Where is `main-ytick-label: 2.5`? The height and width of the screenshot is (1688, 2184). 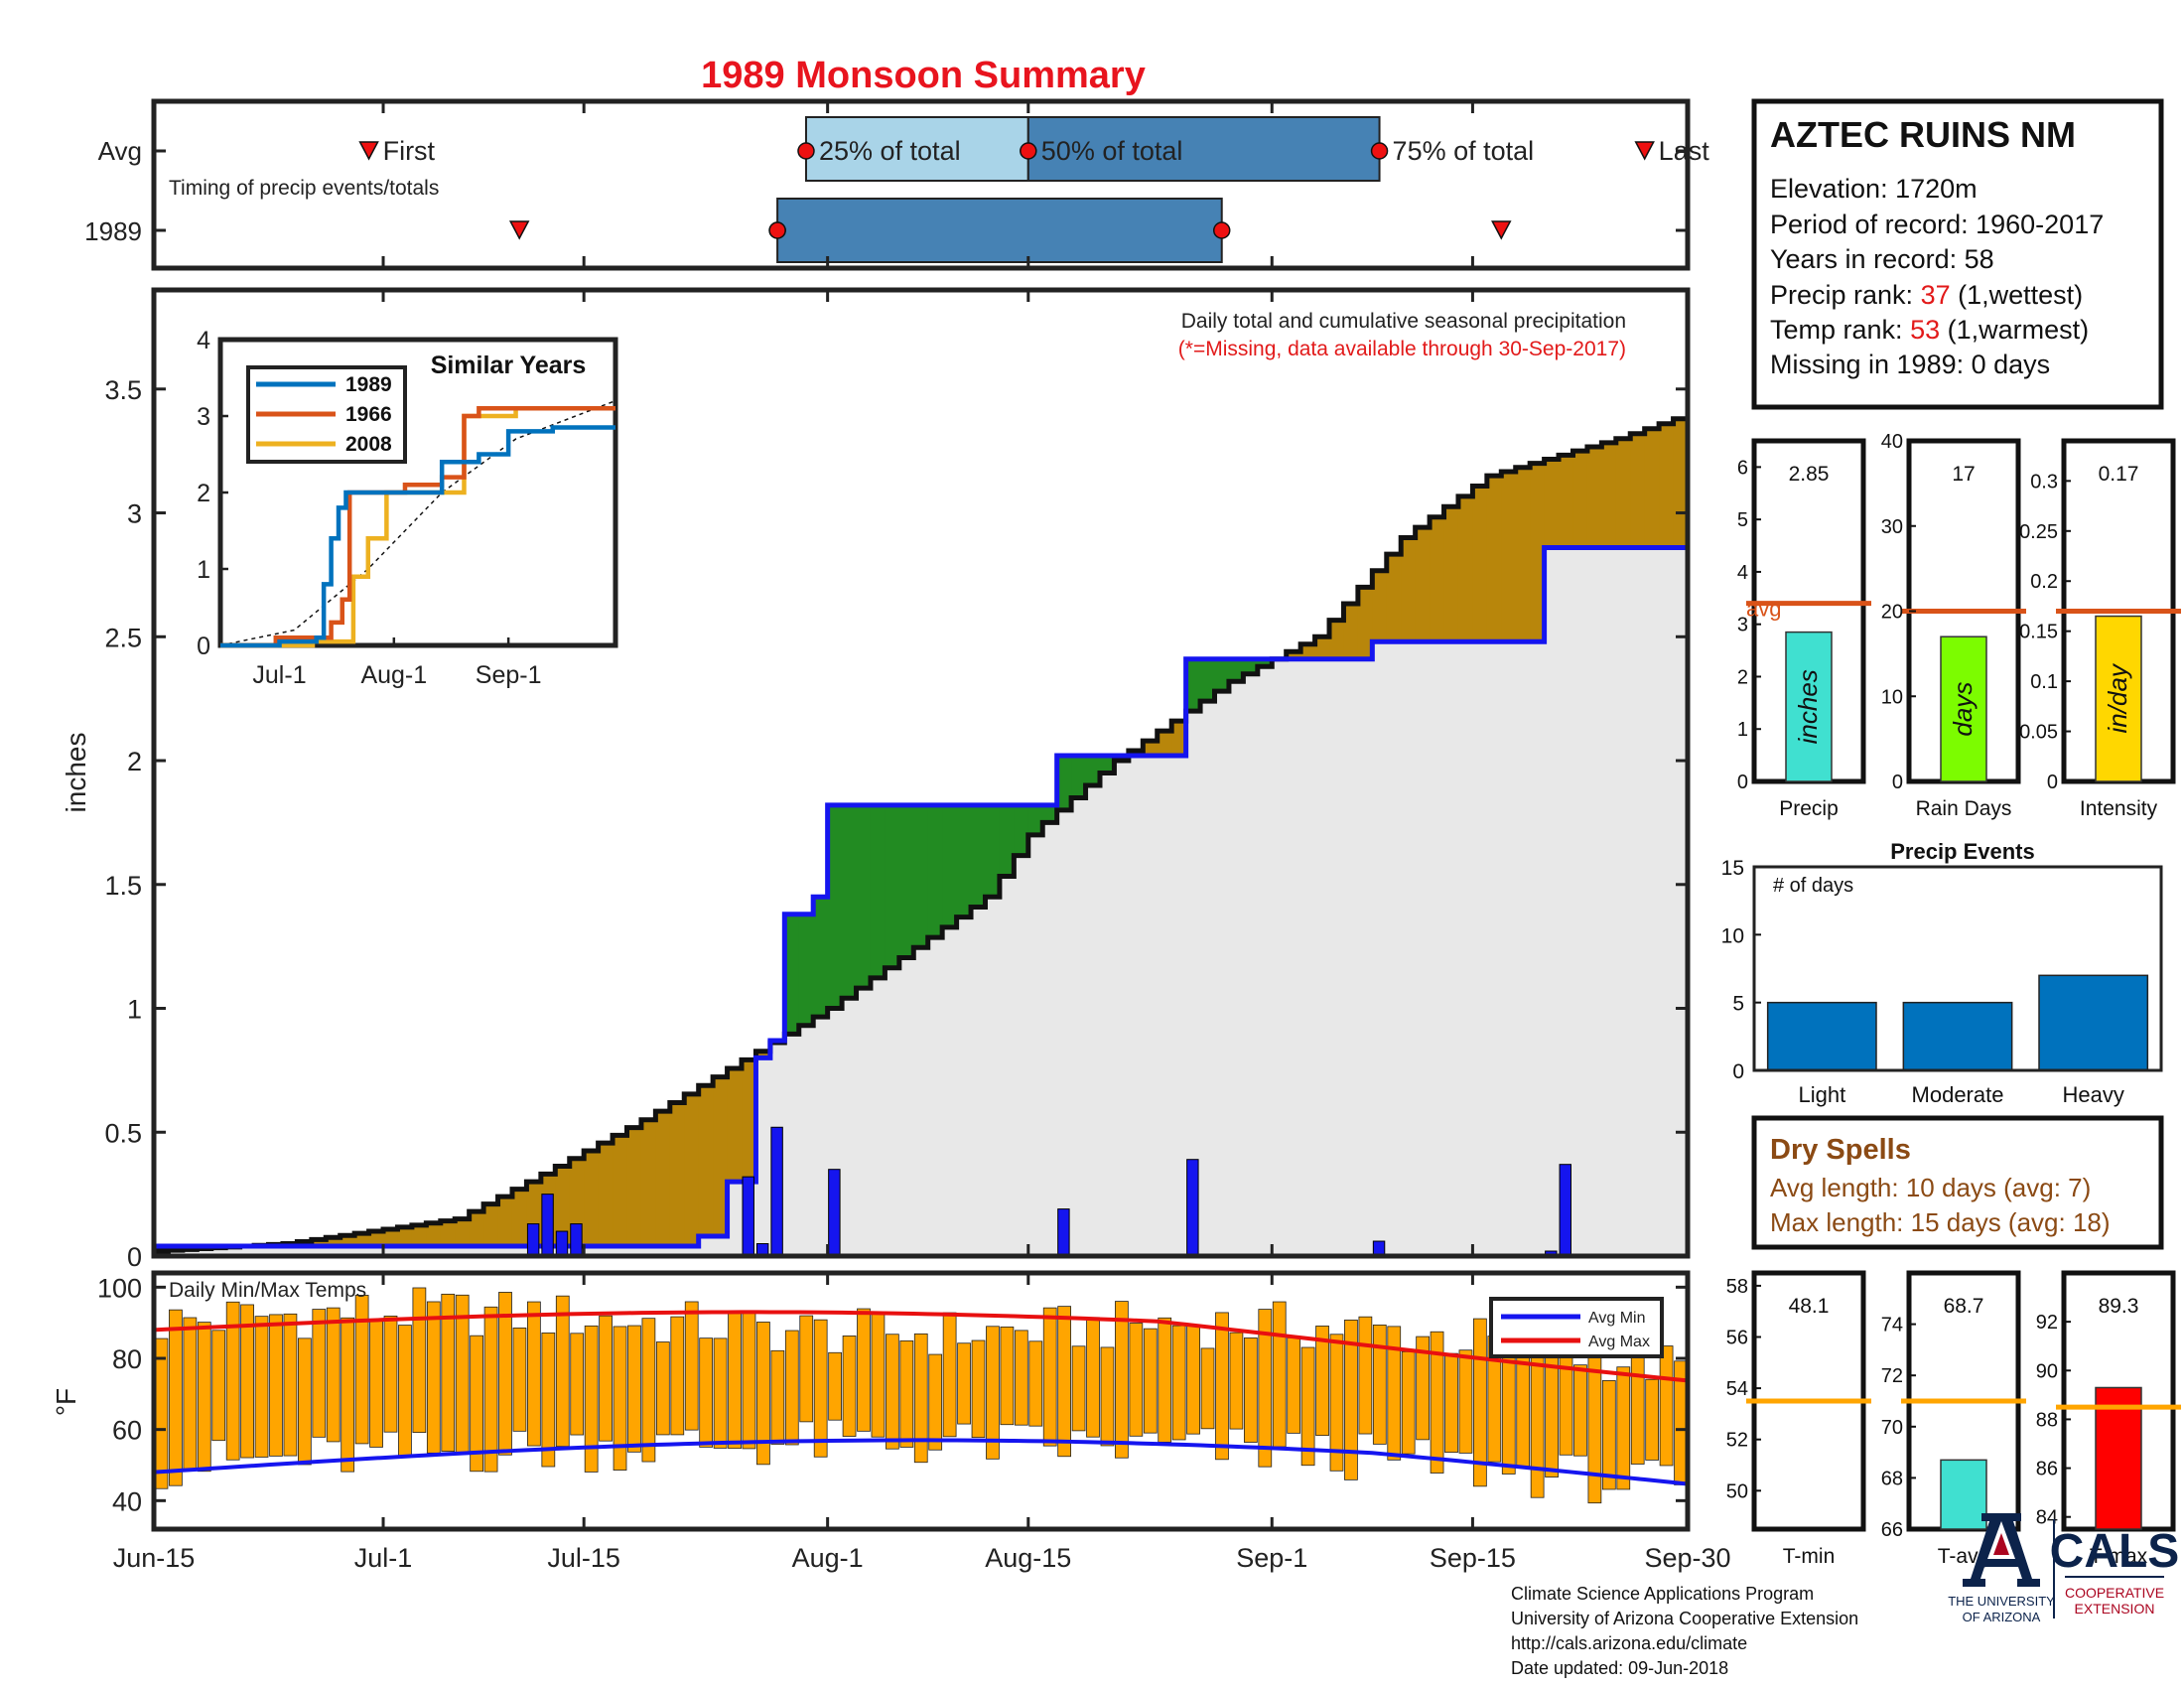 main-ytick-label: 2.5 is located at coordinates (123, 637).